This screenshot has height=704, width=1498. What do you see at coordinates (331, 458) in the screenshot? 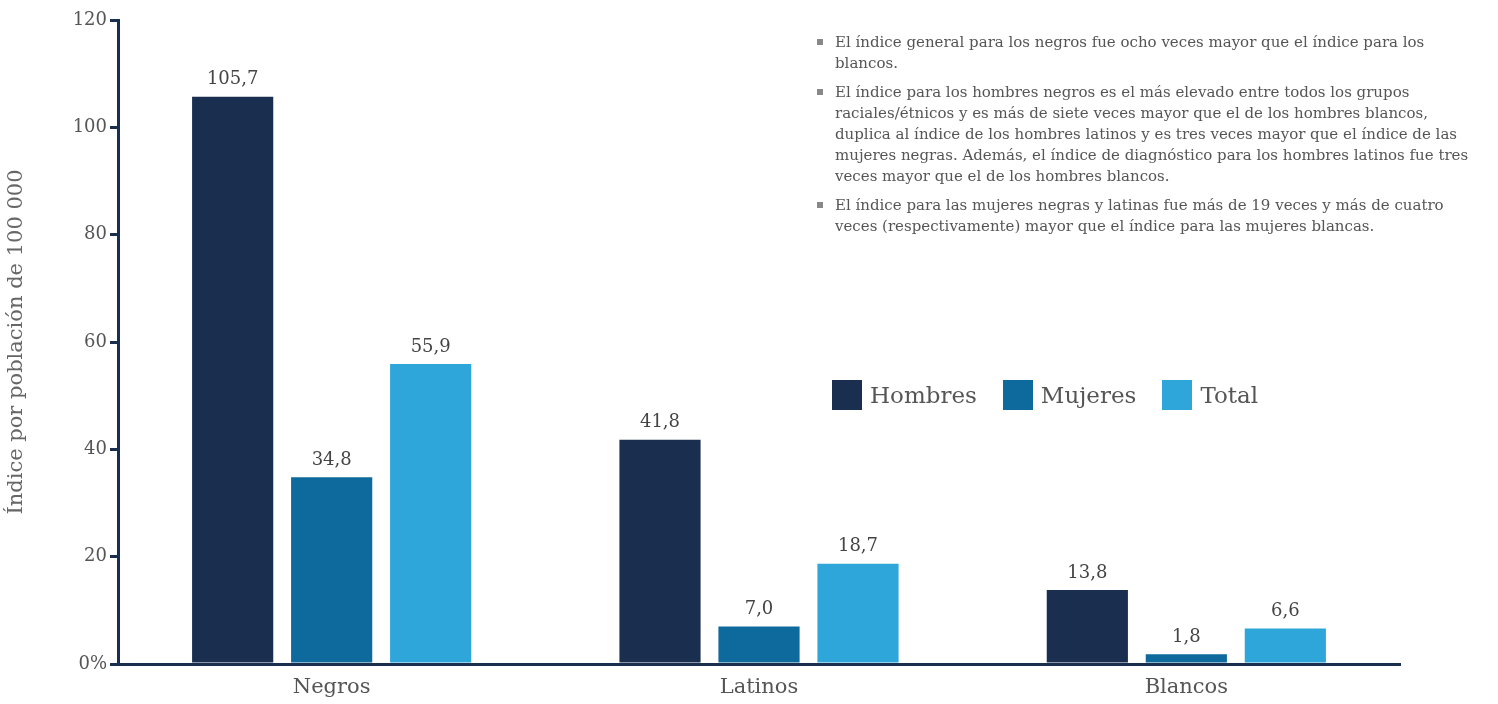
I see `data-label: 34,8` at bounding box center [331, 458].